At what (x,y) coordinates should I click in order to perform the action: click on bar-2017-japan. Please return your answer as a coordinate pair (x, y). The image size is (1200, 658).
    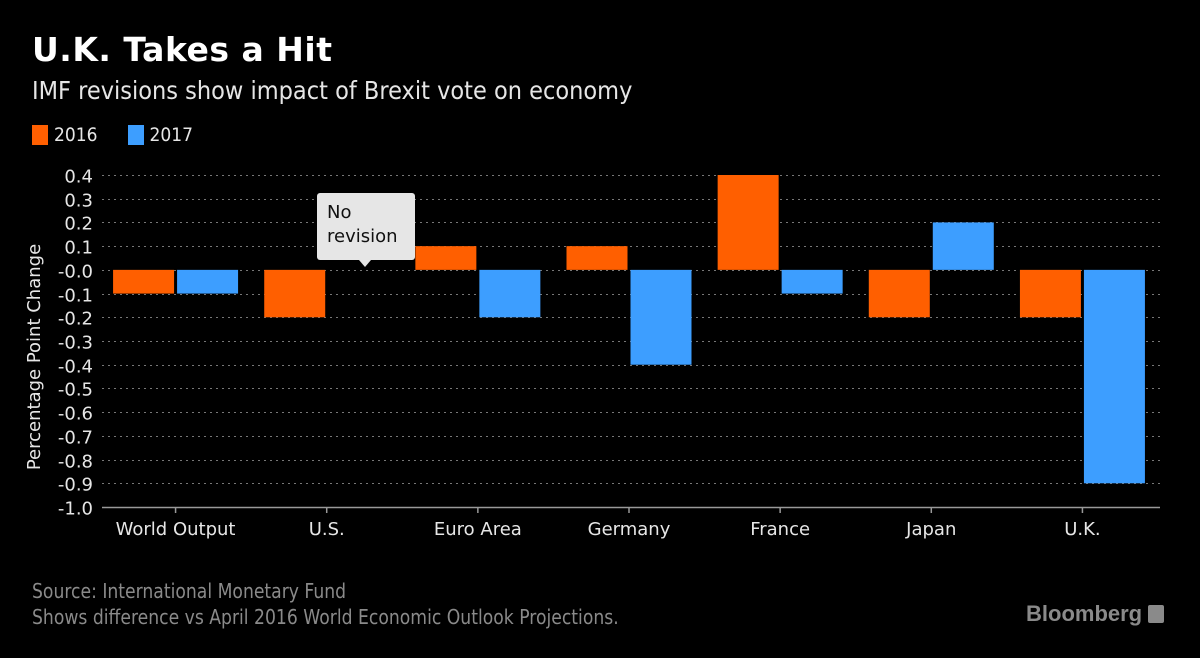
    Looking at the image, I should click on (963, 246).